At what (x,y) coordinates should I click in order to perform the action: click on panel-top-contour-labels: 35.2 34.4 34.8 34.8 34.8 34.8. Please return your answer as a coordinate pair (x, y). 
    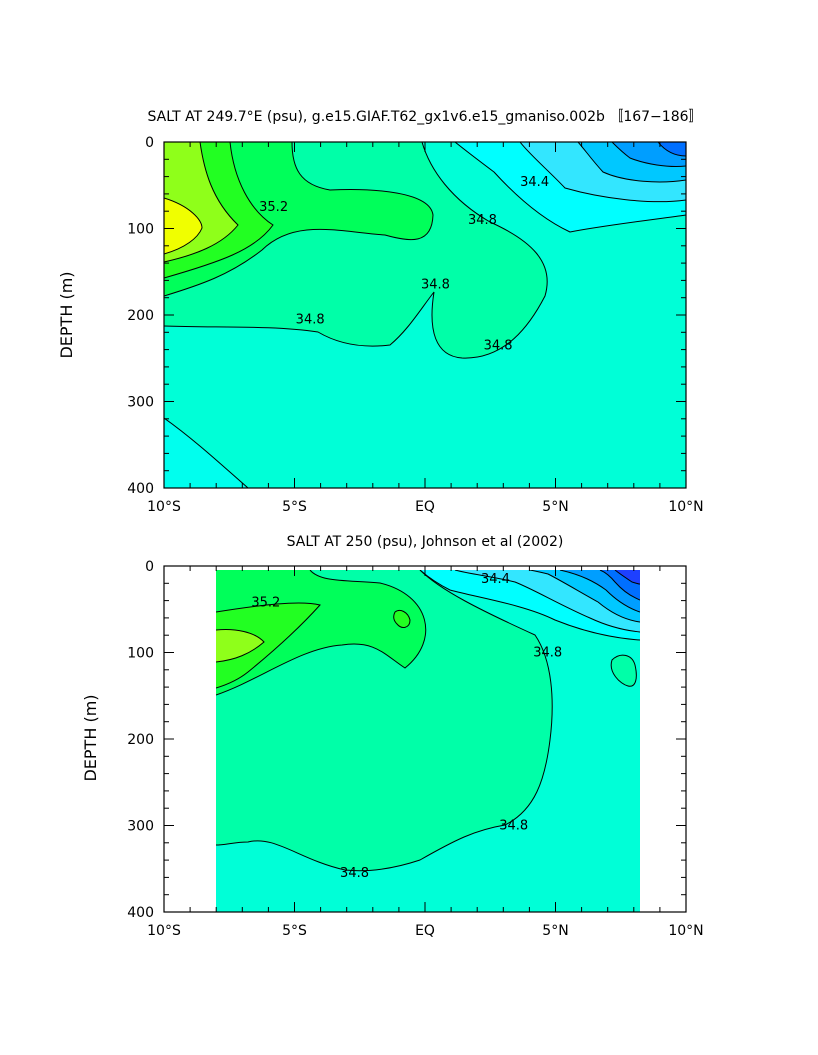
    Looking at the image, I should click on (404, 264).